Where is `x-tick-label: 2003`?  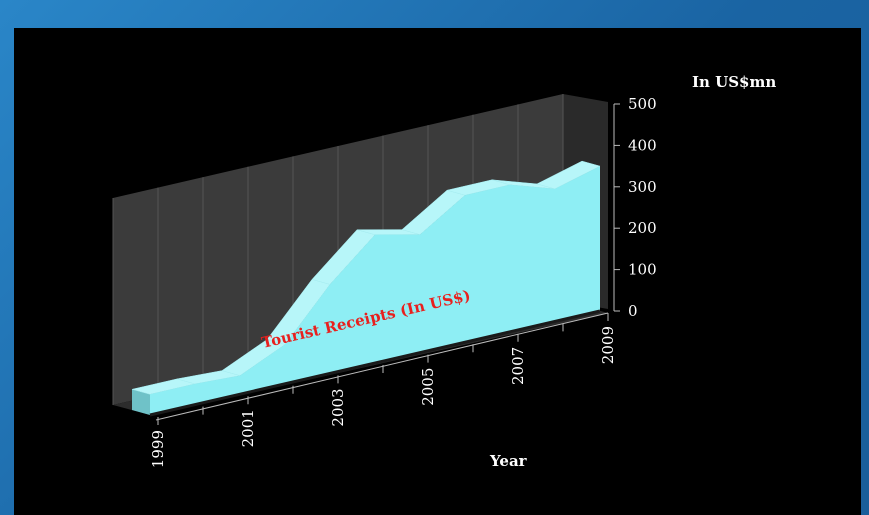 x-tick-label: 2003 is located at coordinates (338, 407).